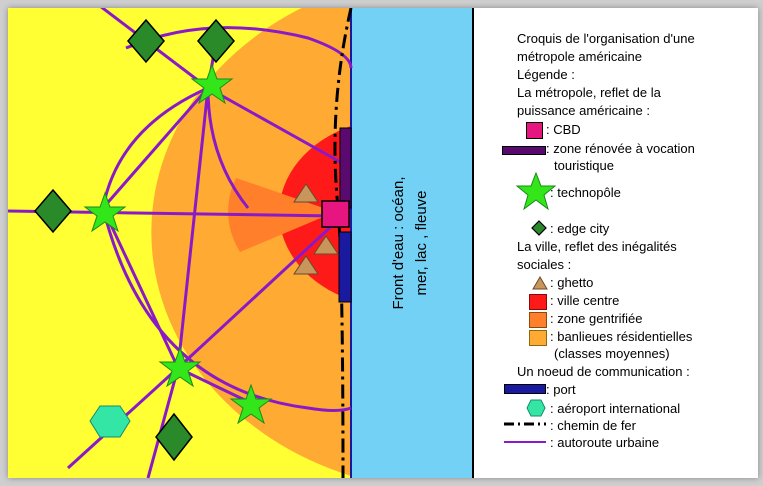  What do you see at coordinates (525, 442) in the screenshot?
I see `highway-legend-icon` at bounding box center [525, 442].